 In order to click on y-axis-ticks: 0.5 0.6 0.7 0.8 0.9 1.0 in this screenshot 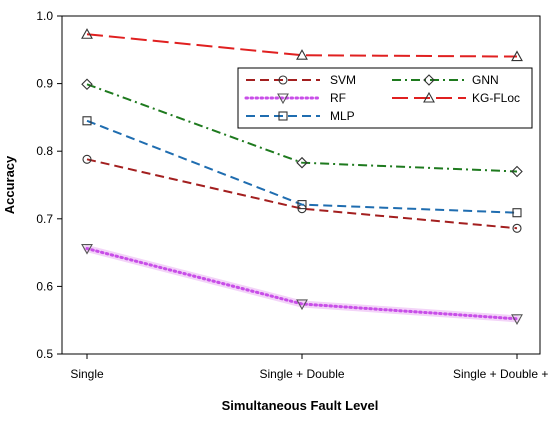, I will do `click(49, 185)`.